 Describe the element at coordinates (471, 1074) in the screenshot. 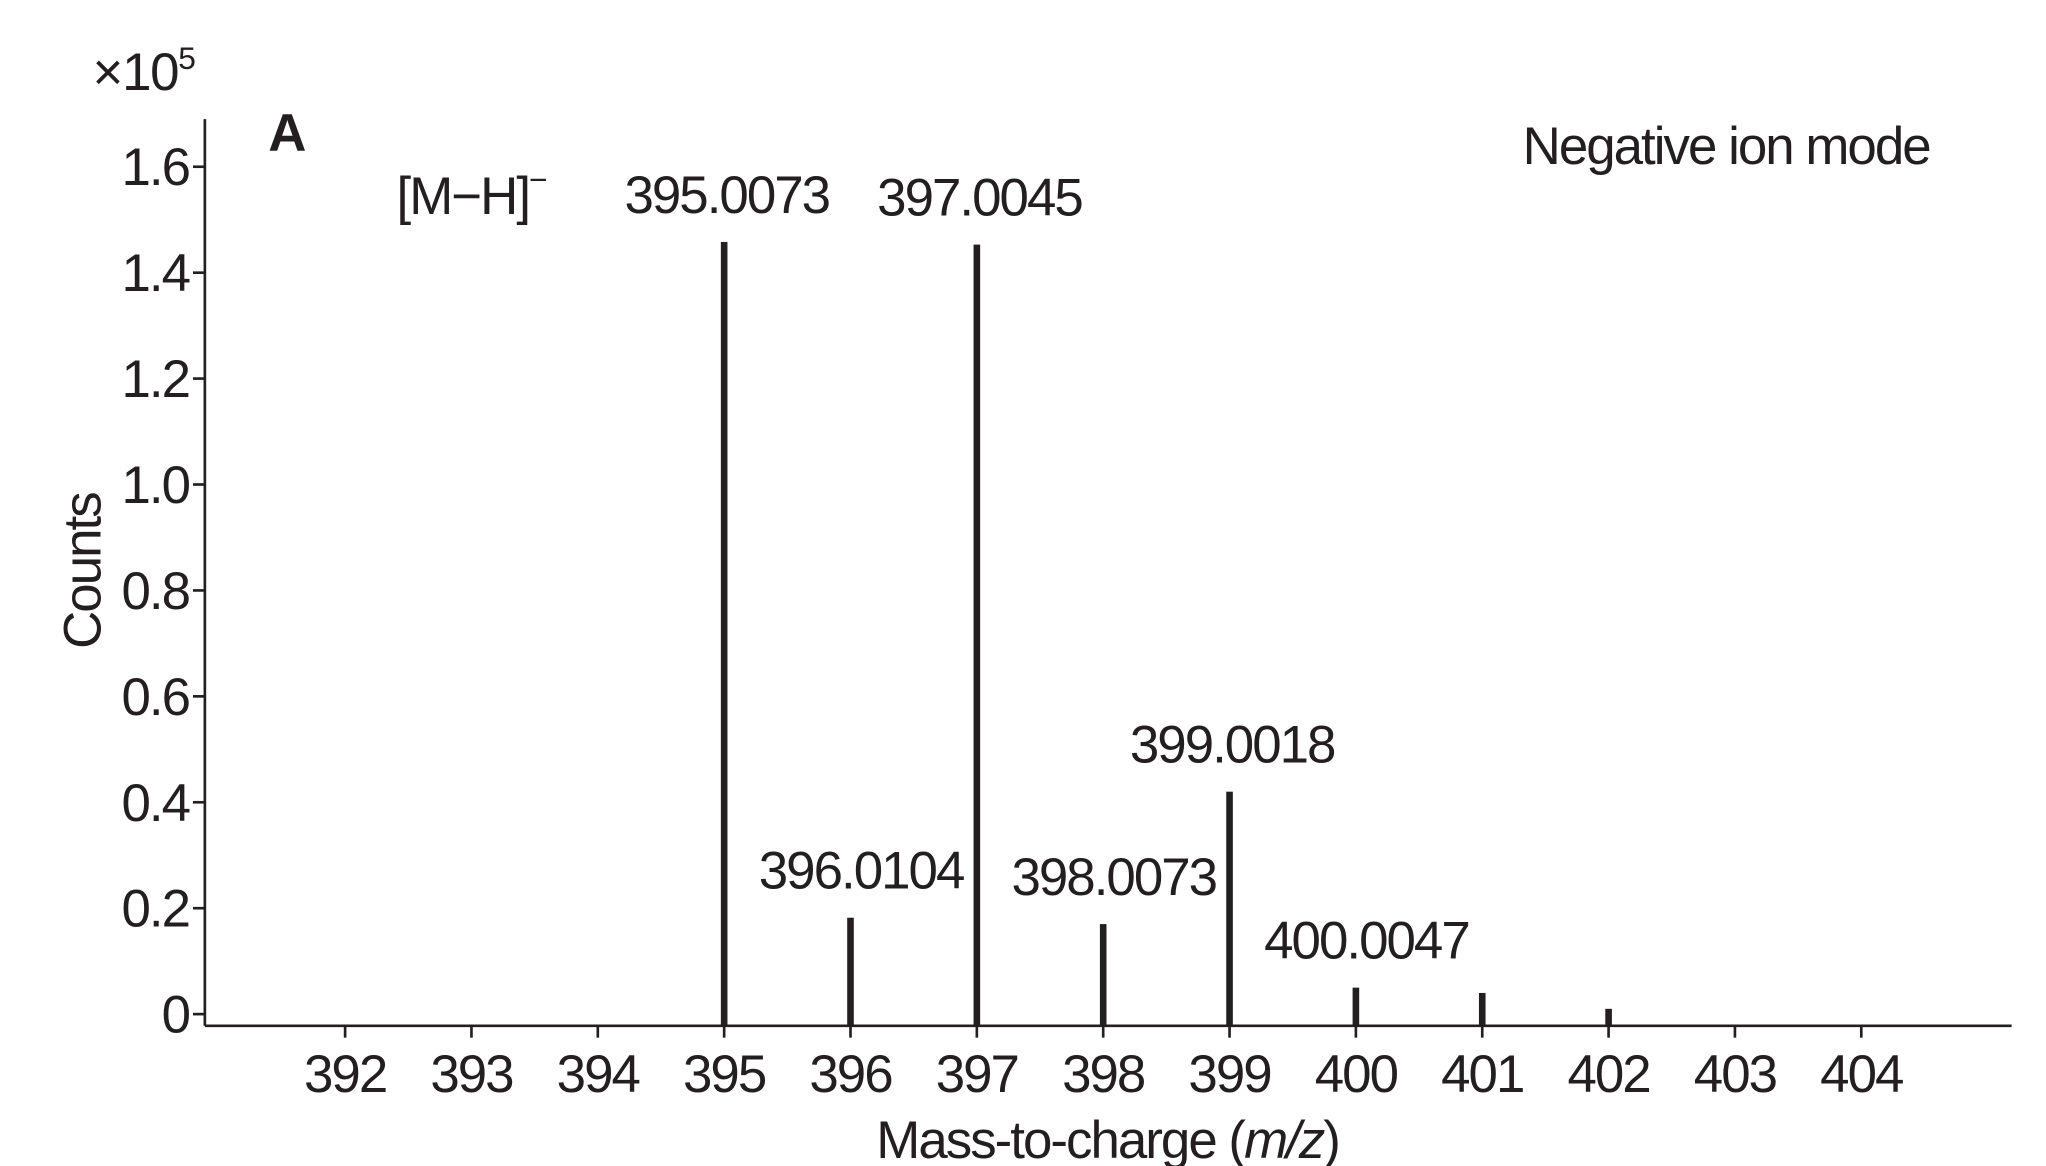

I see `x-tick-label: 393` at that location.